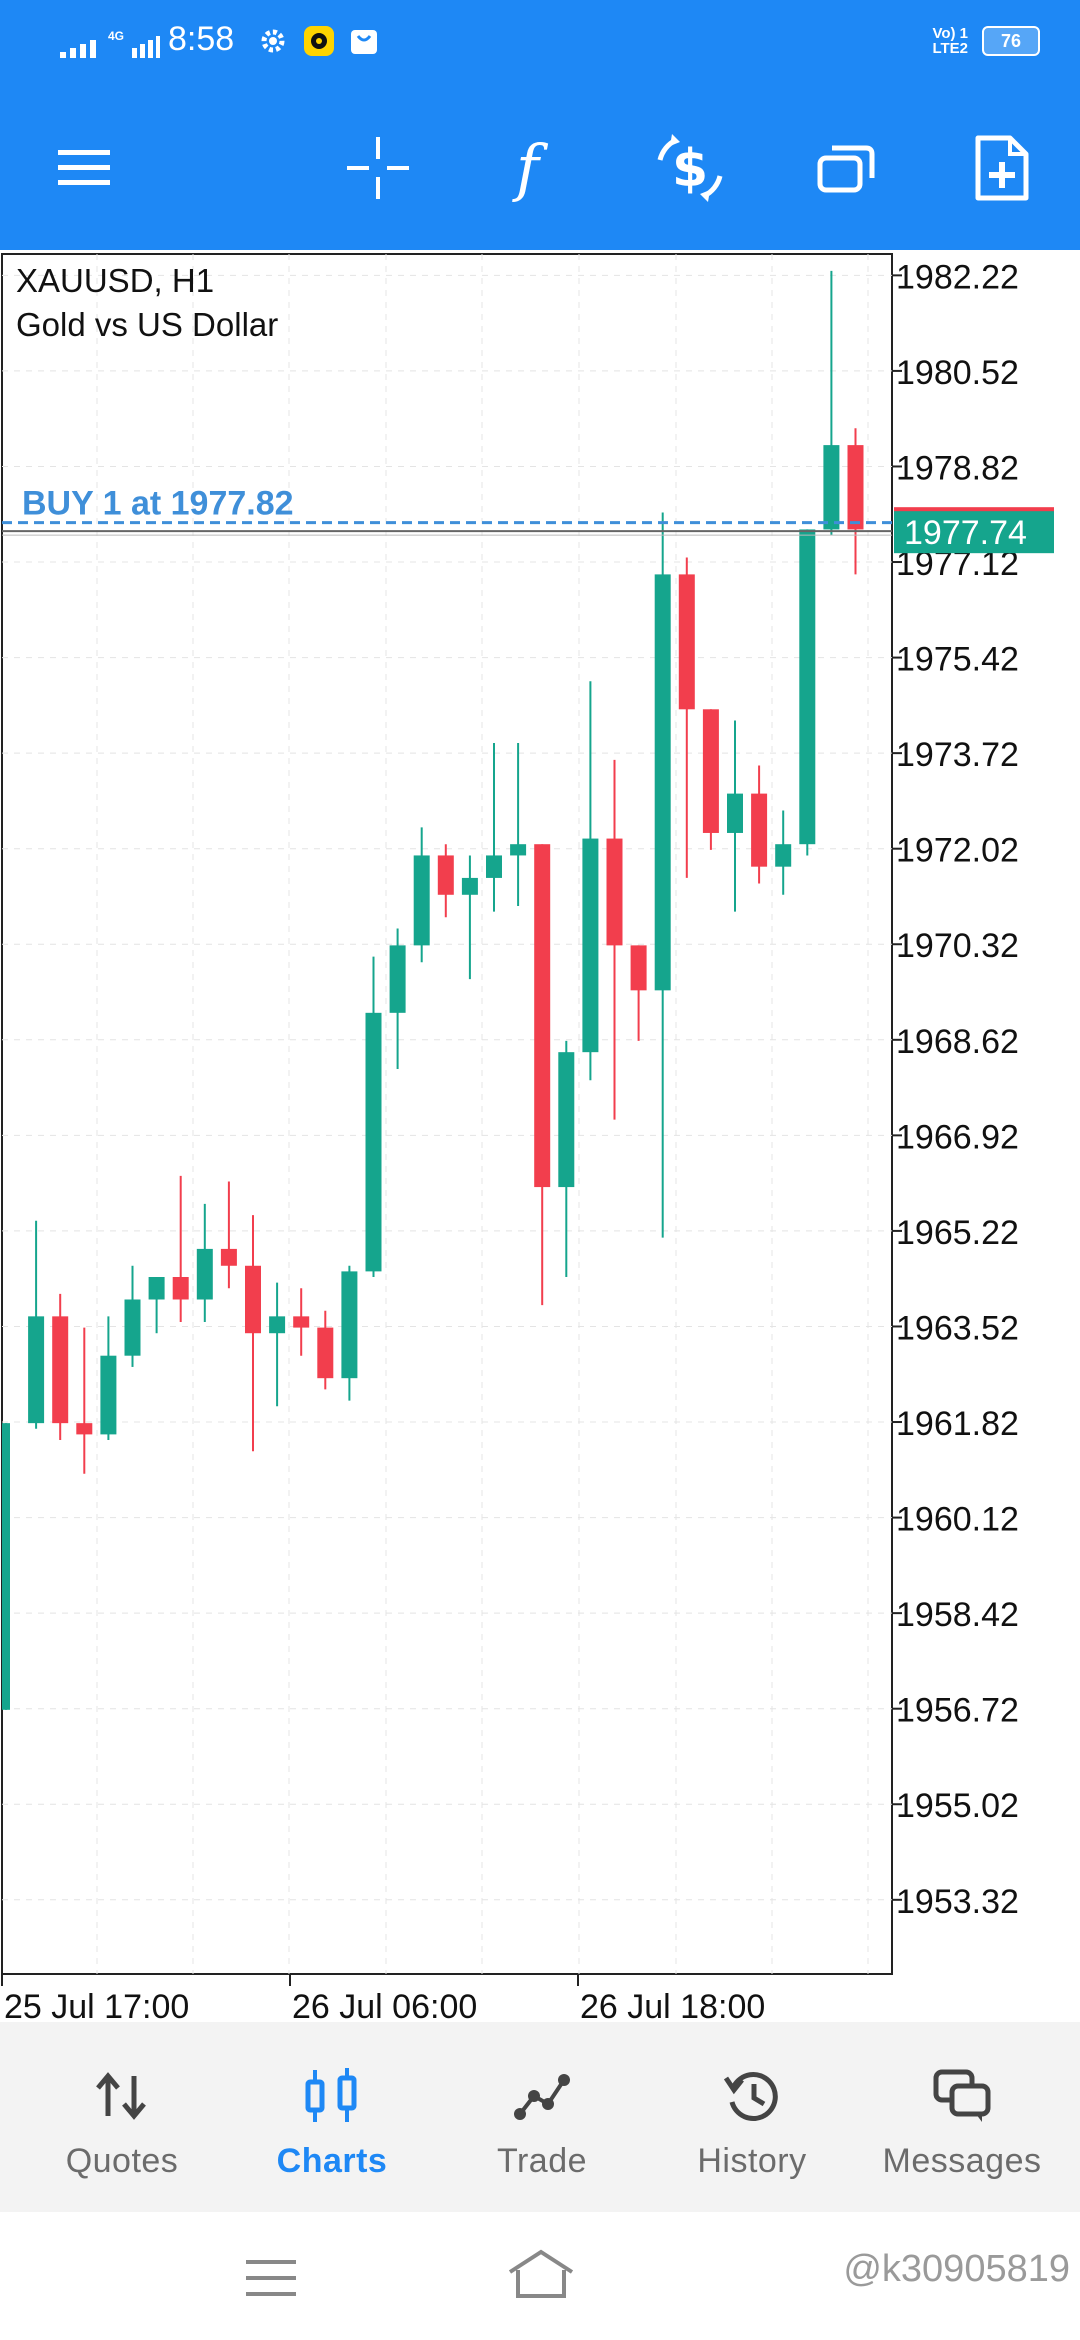 Image resolution: width=1080 pixels, height=2340 pixels. What do you see at coordinates (116, 36) in the screenshot?
I see `network-type: 4G` at bounding box center [116, 36].